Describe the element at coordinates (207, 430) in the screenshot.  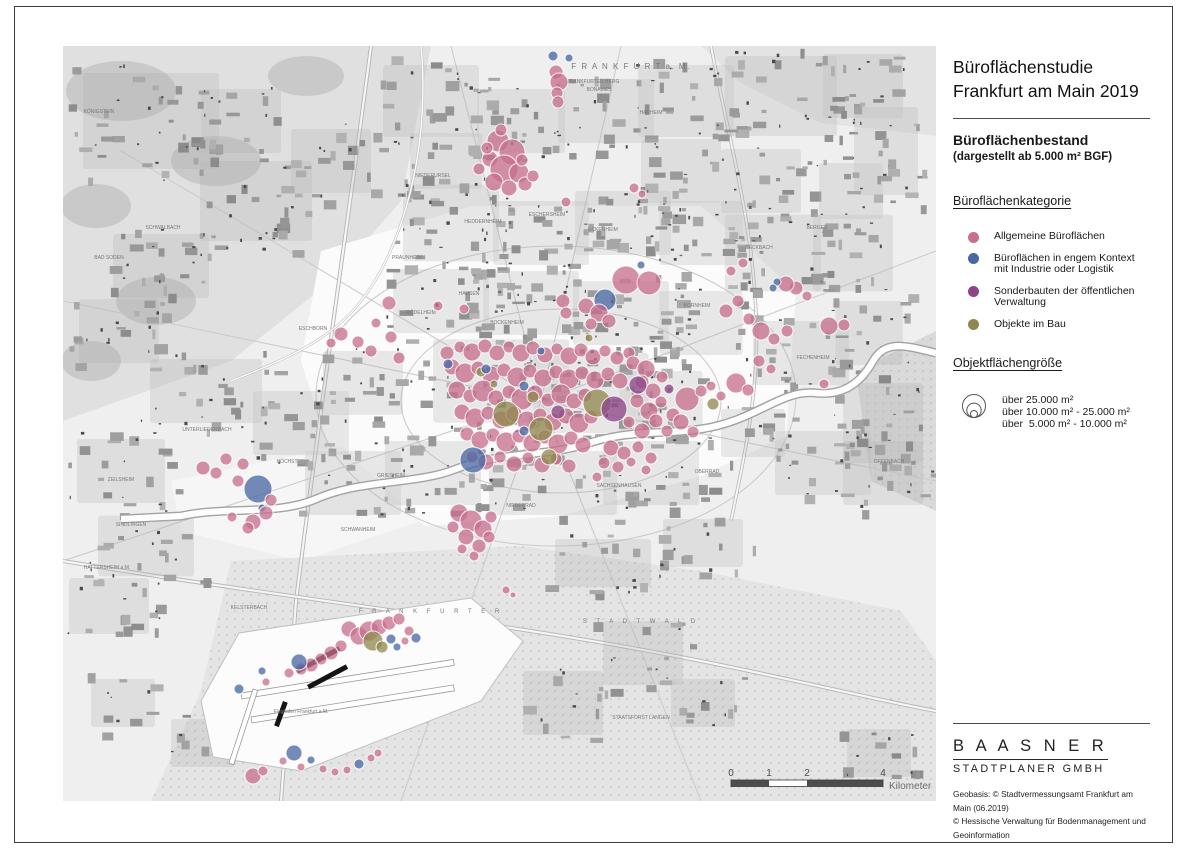
I see `svg-text: UNTERLIEDERBACH` at that location.